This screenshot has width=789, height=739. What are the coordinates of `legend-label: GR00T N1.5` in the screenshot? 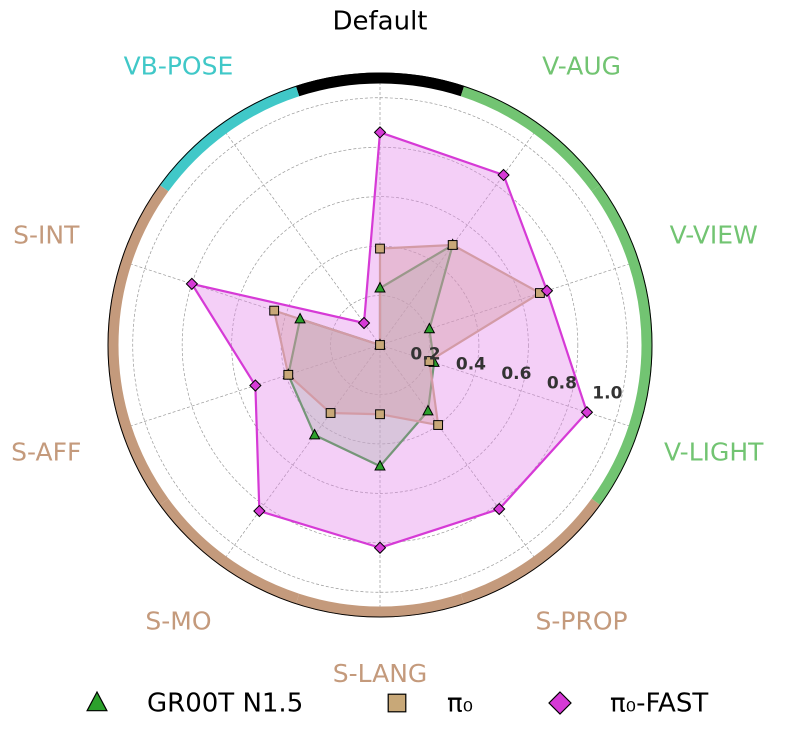 It's located at (225, 704).